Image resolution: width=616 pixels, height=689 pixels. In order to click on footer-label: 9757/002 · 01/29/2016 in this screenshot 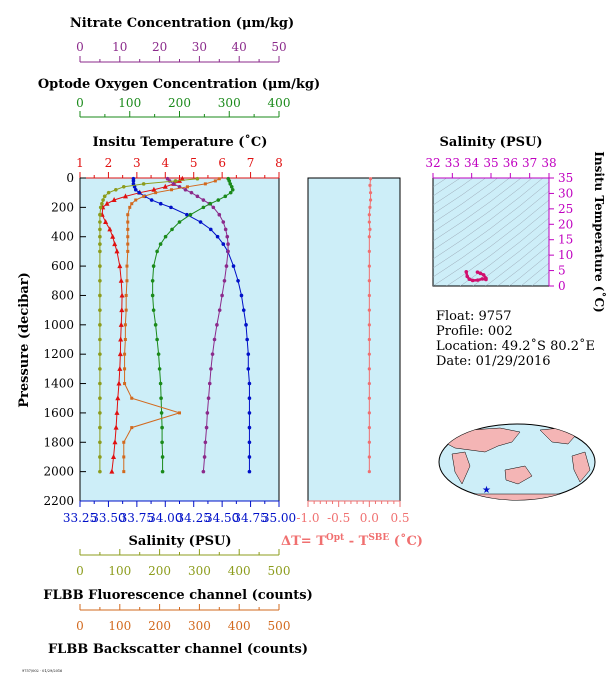, I will do `click(42, 671)`.